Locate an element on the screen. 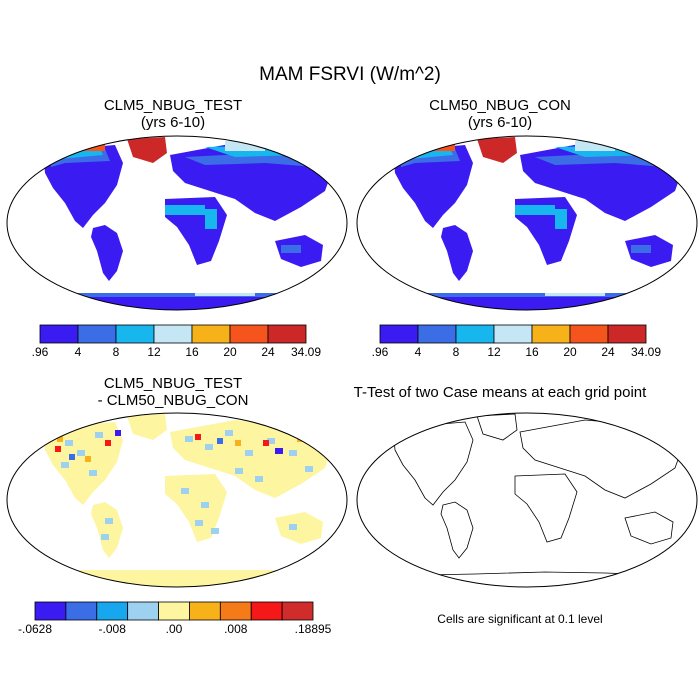 Image resolution: width=700 pixels, height=700 pixels. colorbar-label: .18895 is located at coordinates (313, 629).